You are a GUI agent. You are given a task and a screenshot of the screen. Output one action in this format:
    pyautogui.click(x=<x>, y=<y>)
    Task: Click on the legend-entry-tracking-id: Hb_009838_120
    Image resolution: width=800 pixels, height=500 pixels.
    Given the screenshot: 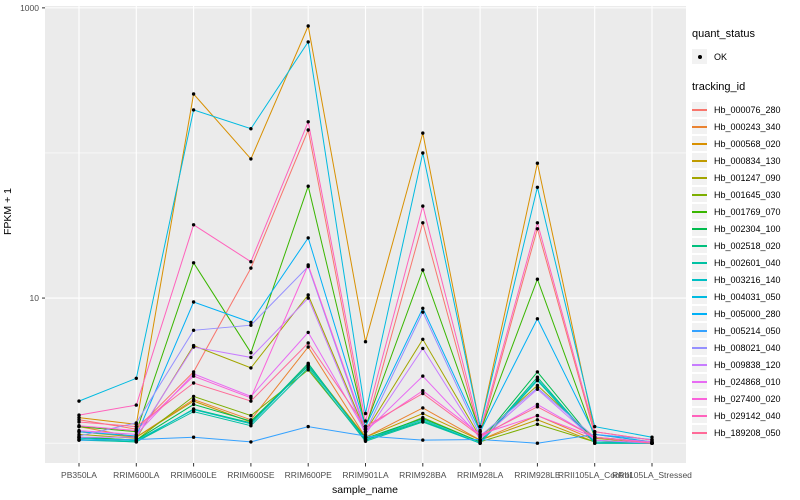 What is the action you would take?
    pyautogui.click(x=745, y=364)
    